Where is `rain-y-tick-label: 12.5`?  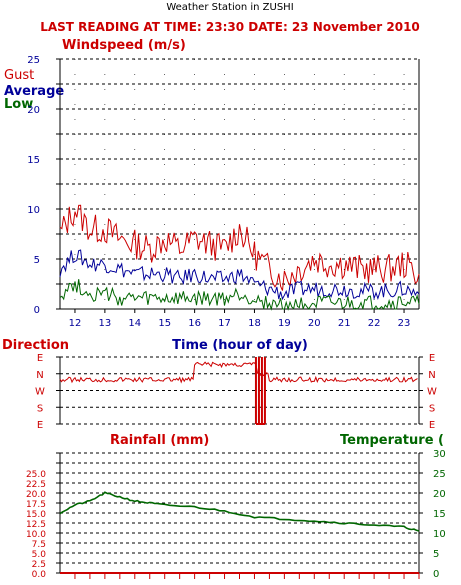
rain-y-tick-label: 12.5 is located at coordinates (36, 525).